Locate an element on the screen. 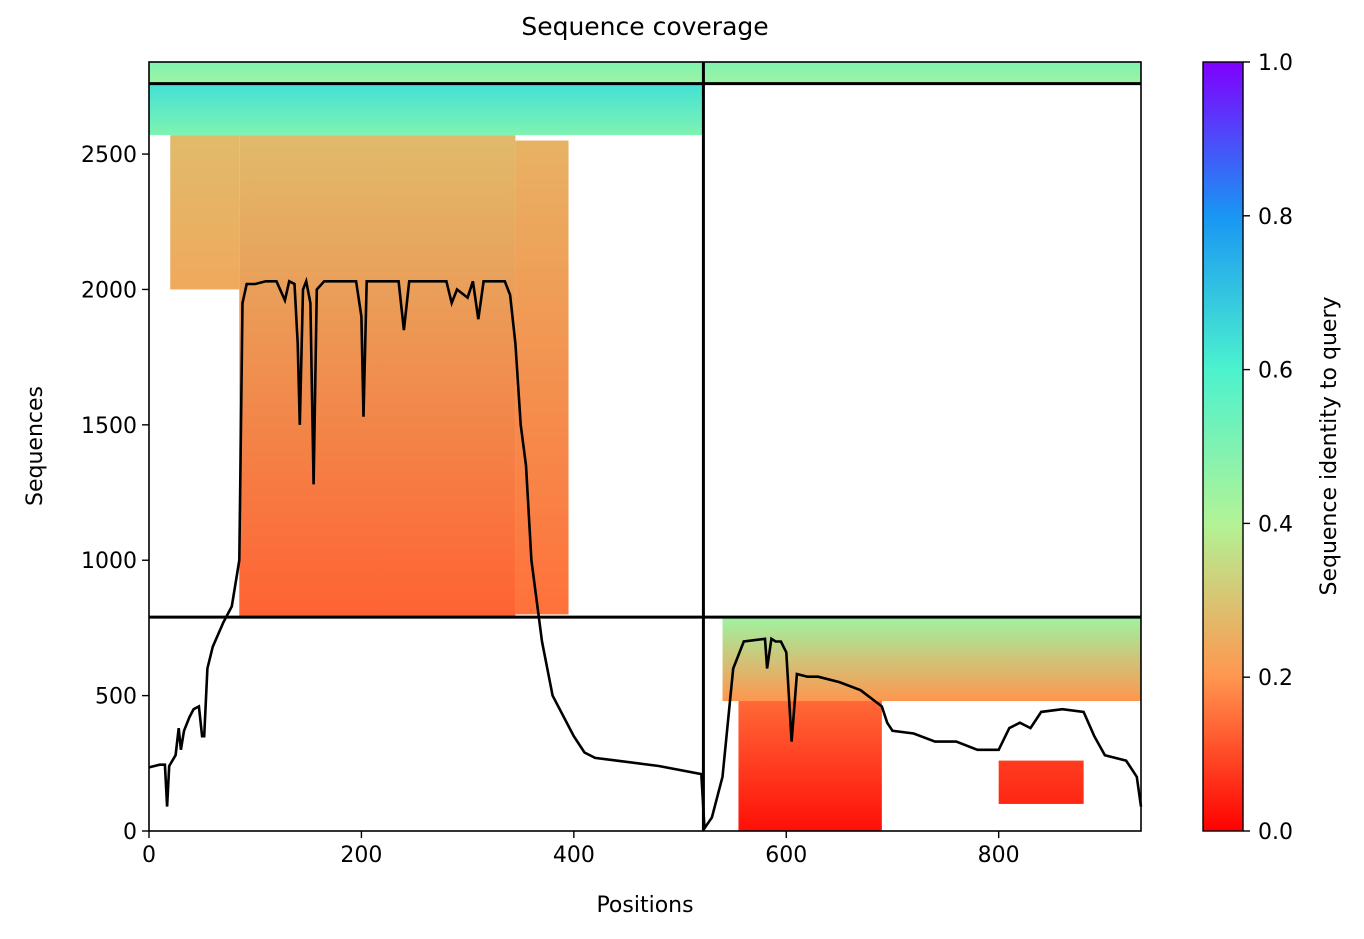  x-tick-label: 200 is located at coordinates (361, 855).